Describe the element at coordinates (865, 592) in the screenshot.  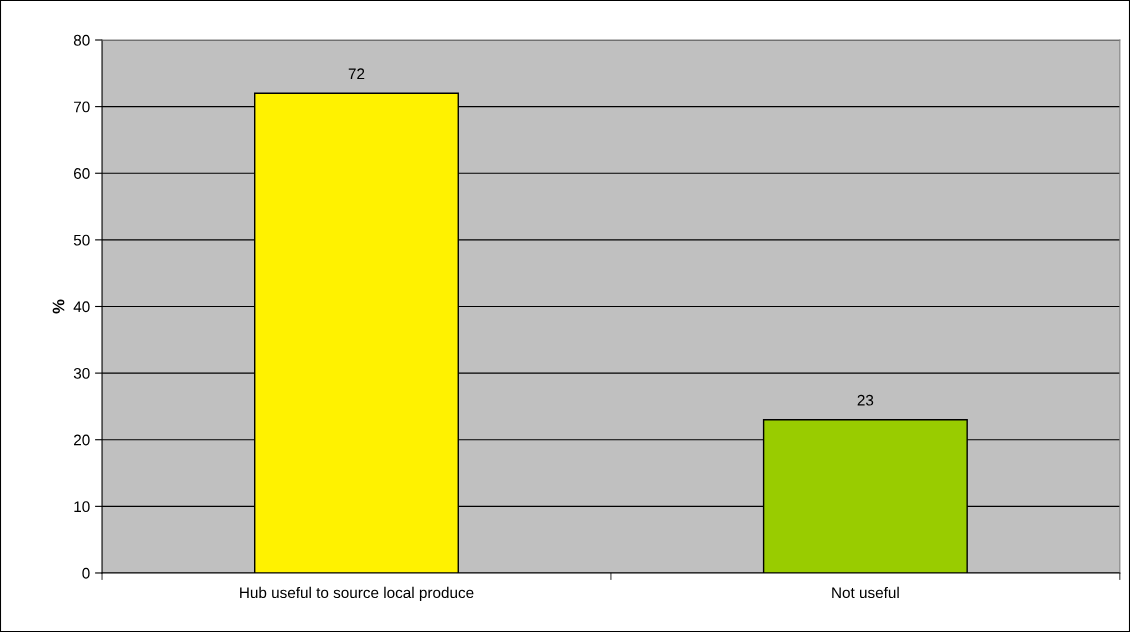
I see `x-tick-label: Not useful` at that location.